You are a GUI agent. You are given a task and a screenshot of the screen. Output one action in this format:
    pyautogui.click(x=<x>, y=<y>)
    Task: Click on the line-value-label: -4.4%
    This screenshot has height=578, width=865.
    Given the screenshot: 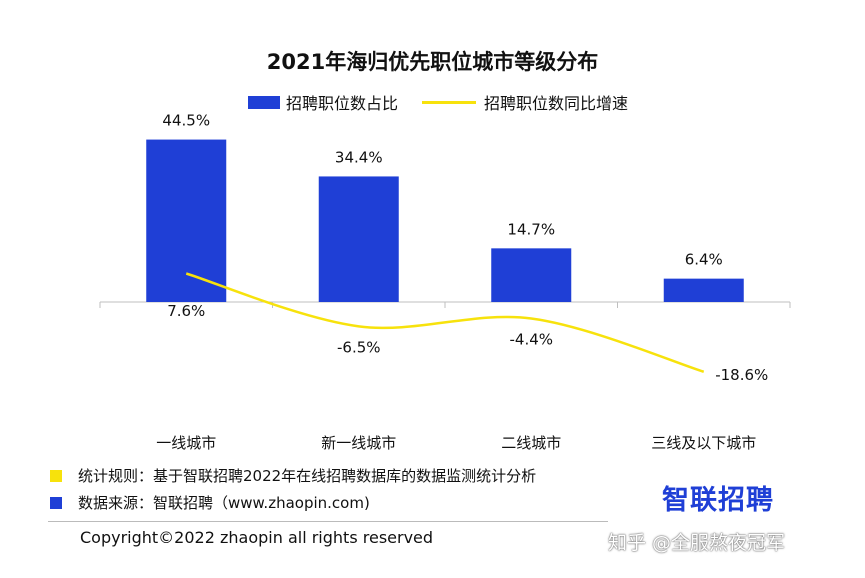 What is the action you would take?
    pyautogui.click(x=531, y=340)
    